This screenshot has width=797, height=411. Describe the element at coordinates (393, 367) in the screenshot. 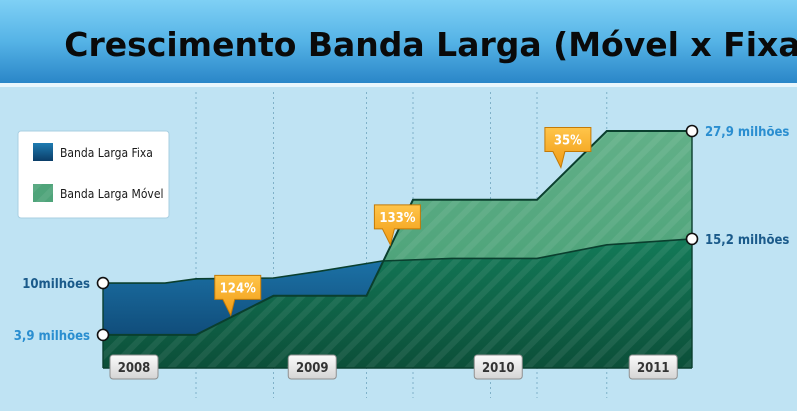

I see `year-labels: 2008 2009 2010 2011` at that location.